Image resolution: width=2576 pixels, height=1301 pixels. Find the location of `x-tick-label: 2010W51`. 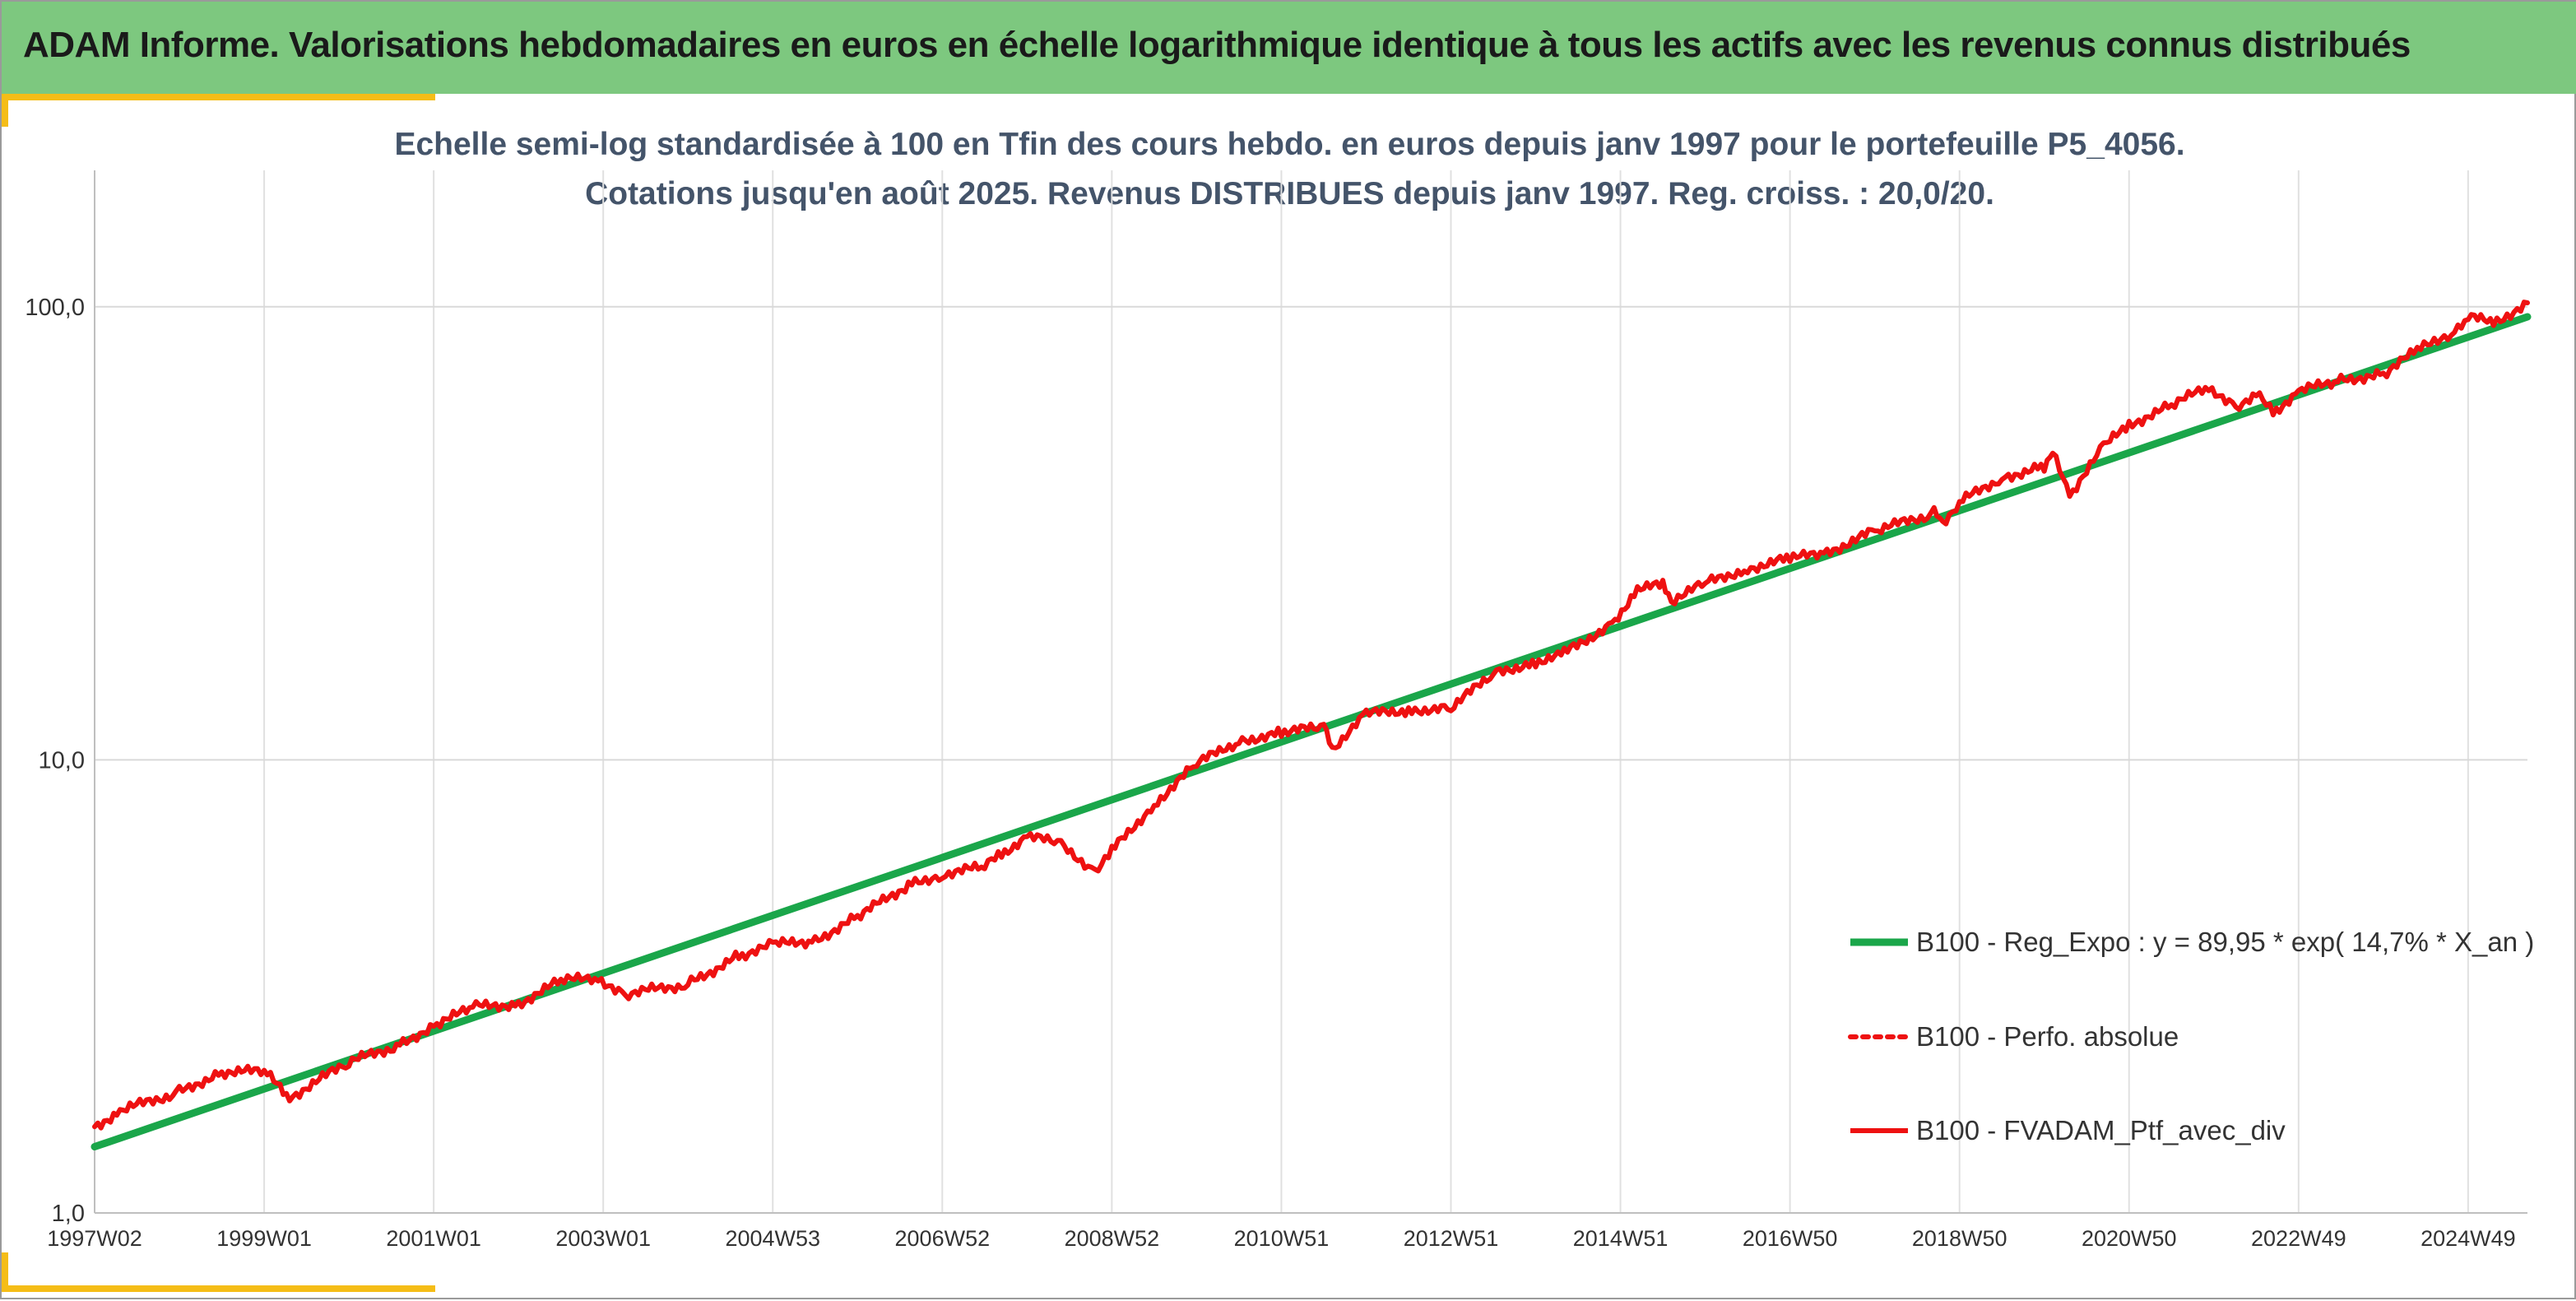

x-tick-label: 2010W51 is located at coordinates (1282, 1238).